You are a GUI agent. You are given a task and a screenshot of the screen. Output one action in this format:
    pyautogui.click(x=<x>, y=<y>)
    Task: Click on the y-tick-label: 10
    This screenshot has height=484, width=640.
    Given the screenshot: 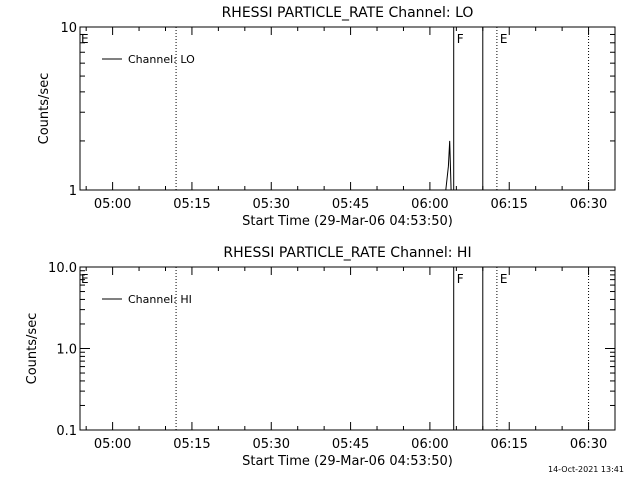 What is the action you would take?
    pyautogui.click(x=68, y=28)
    